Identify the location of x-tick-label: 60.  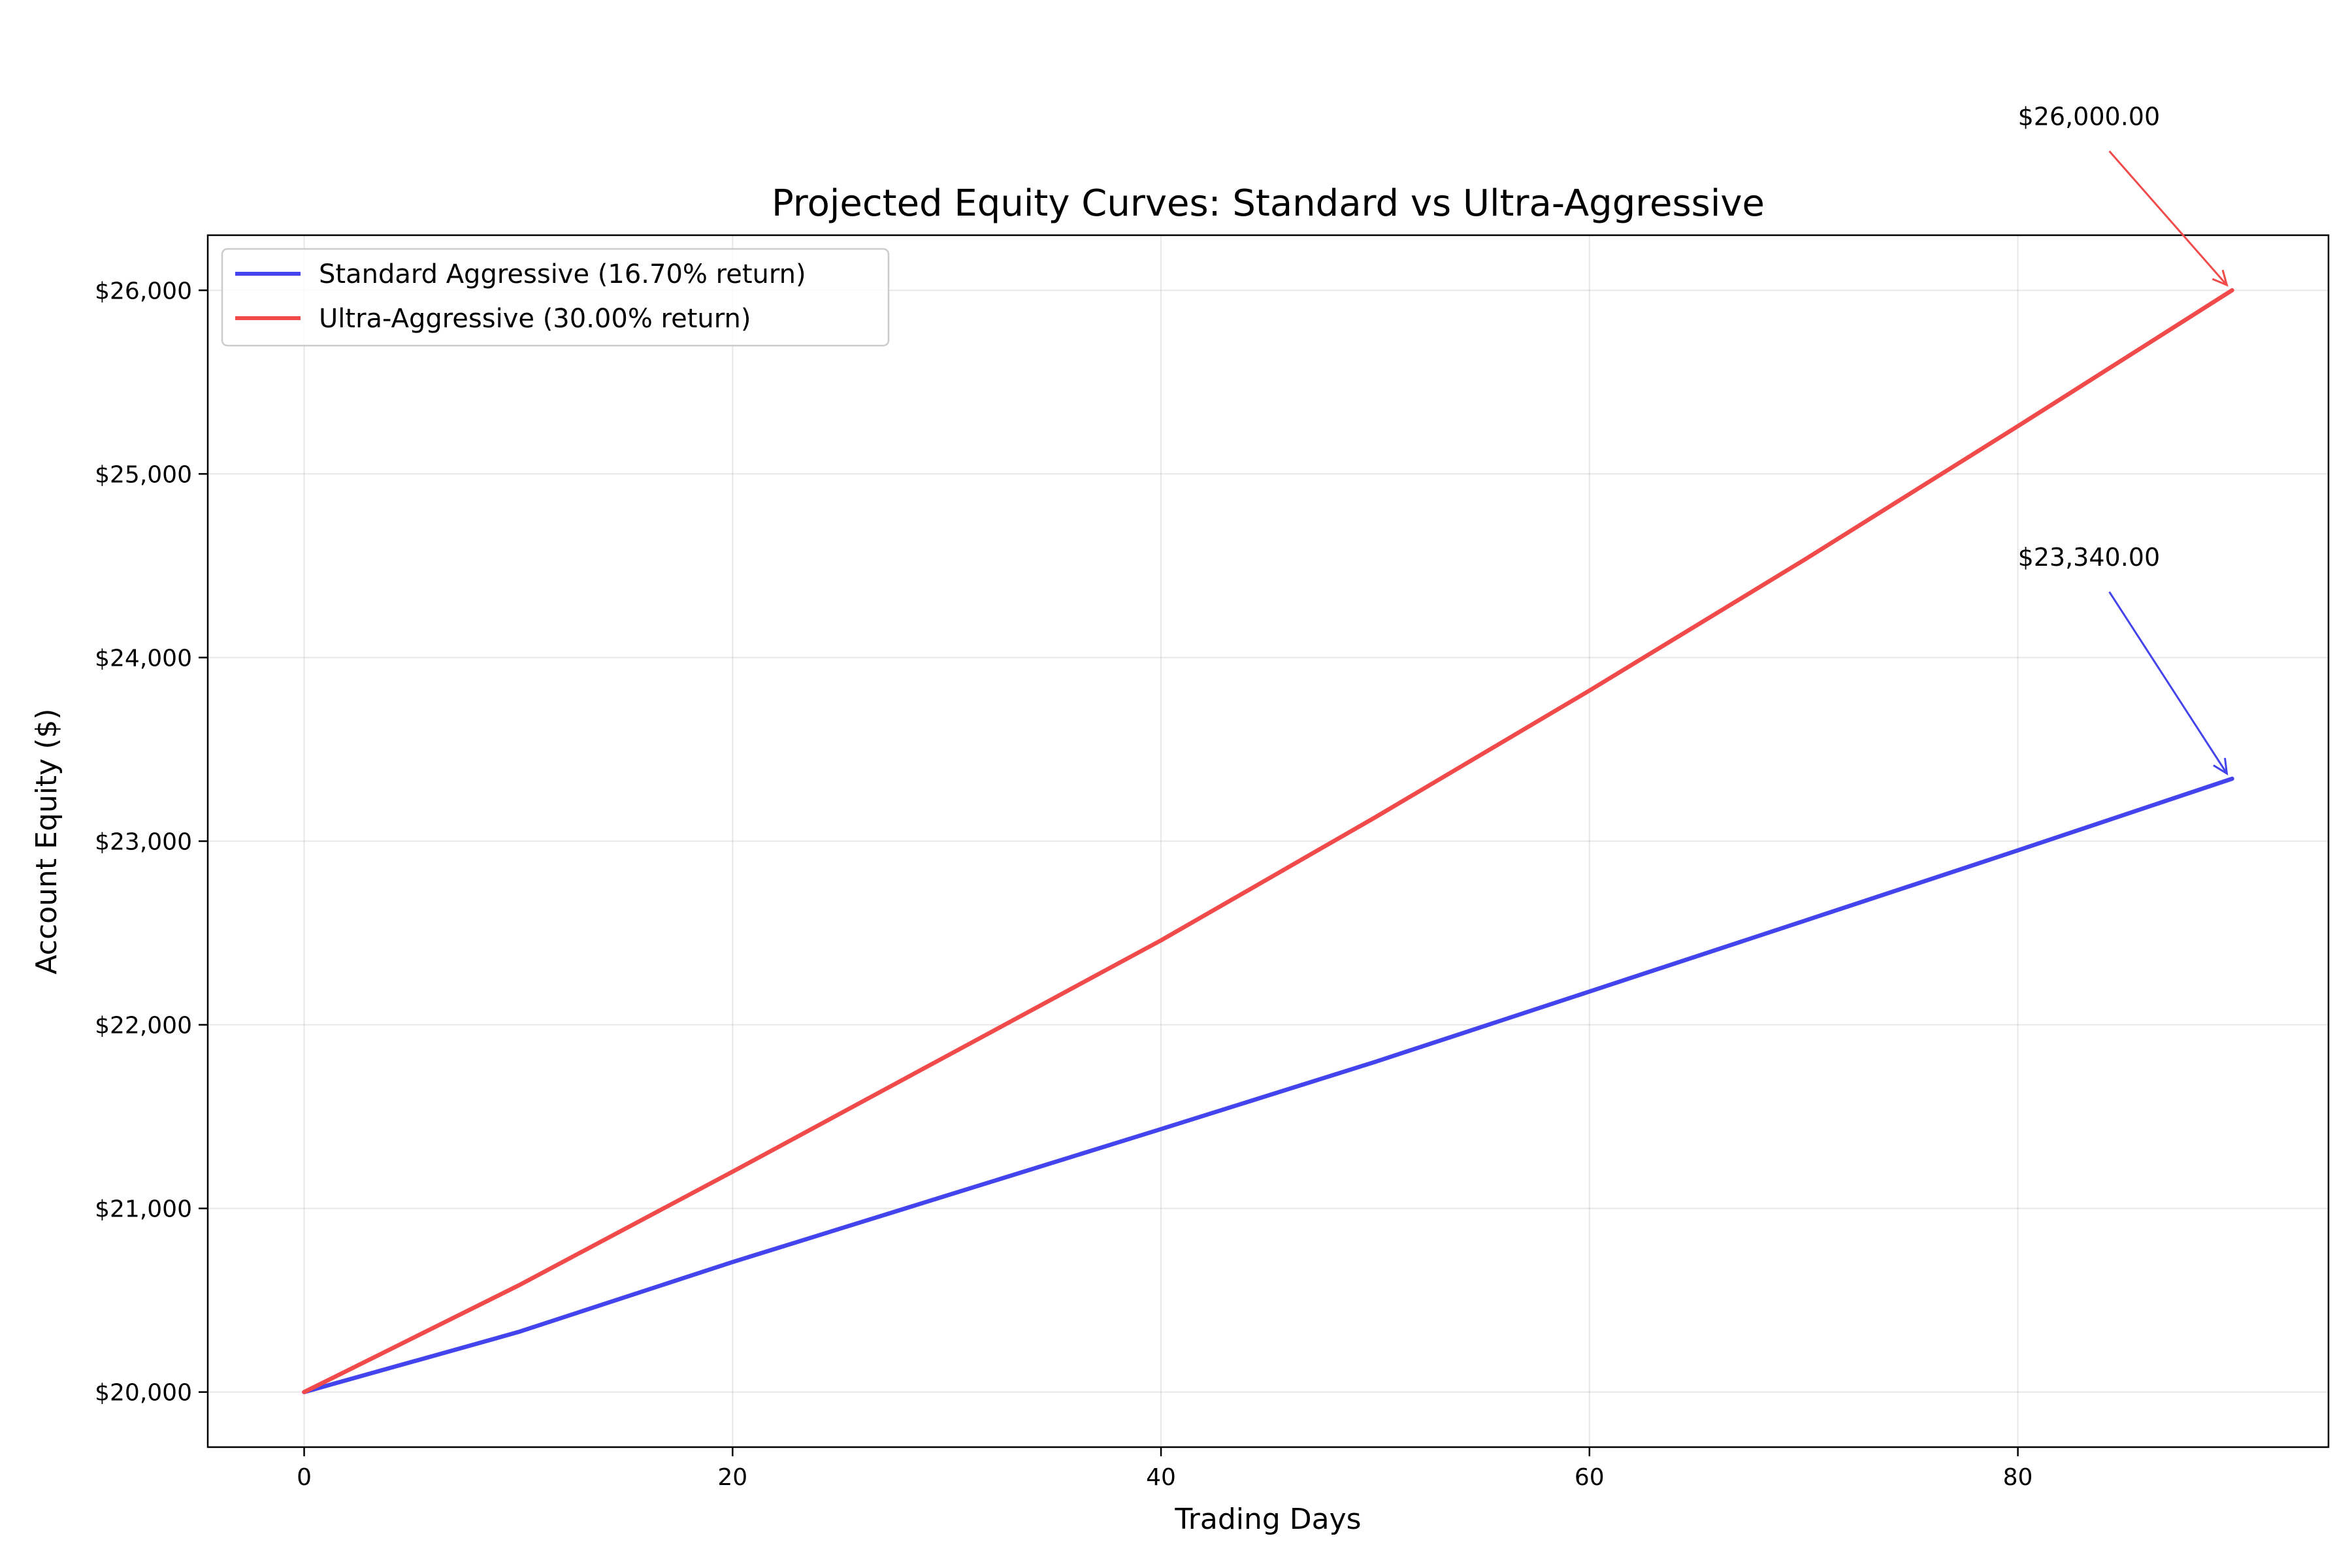
(1590, 1477).